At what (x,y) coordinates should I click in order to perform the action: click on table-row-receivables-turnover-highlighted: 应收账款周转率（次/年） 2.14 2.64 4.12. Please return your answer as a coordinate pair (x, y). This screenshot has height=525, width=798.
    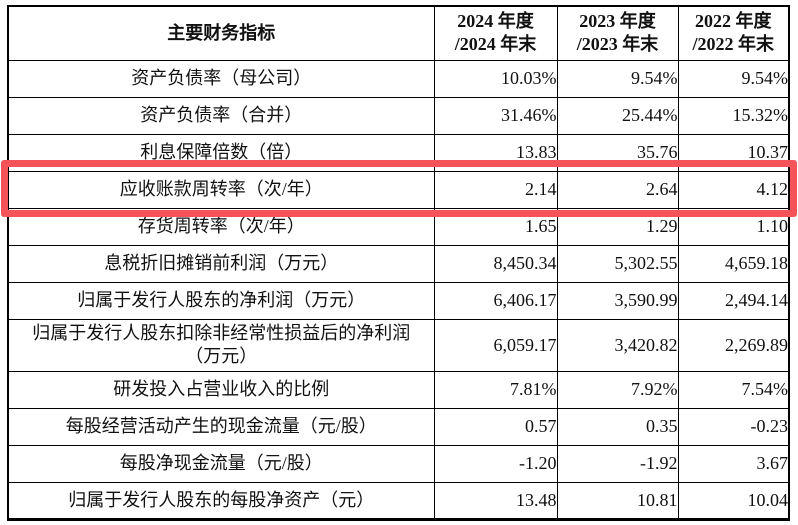
    Looking at the image, I should click on (398, 189).